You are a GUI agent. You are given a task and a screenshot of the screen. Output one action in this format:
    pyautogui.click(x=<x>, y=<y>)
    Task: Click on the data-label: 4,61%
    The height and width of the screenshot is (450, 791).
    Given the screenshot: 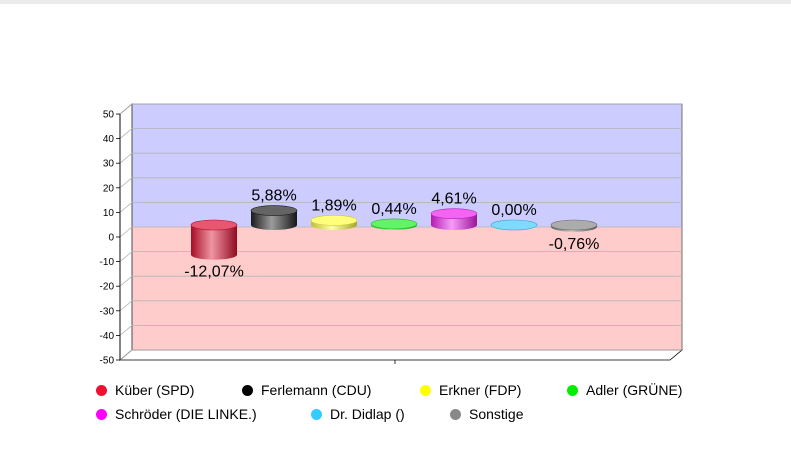 What is the action you would take?
    pyautogui.click(x=453, y=199)
    